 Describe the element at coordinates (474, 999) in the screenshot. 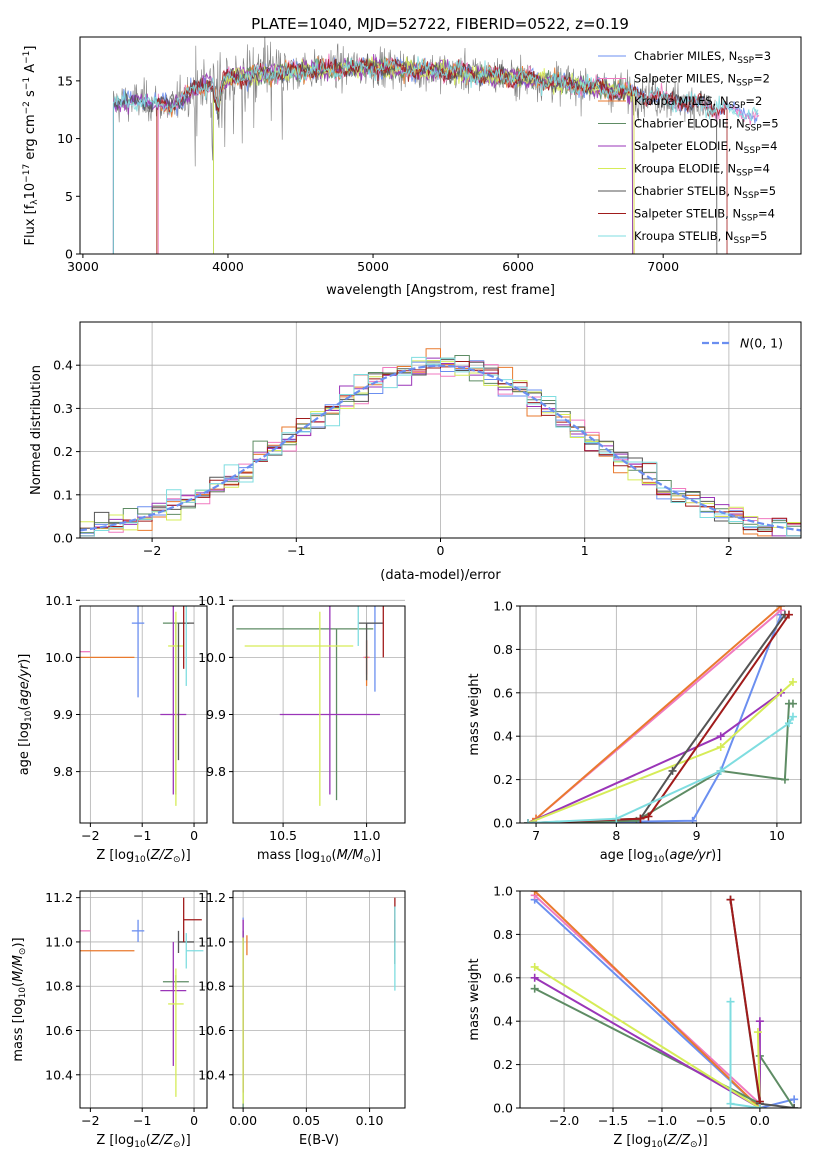

I see `y-axis-label: mass weight` at that location.